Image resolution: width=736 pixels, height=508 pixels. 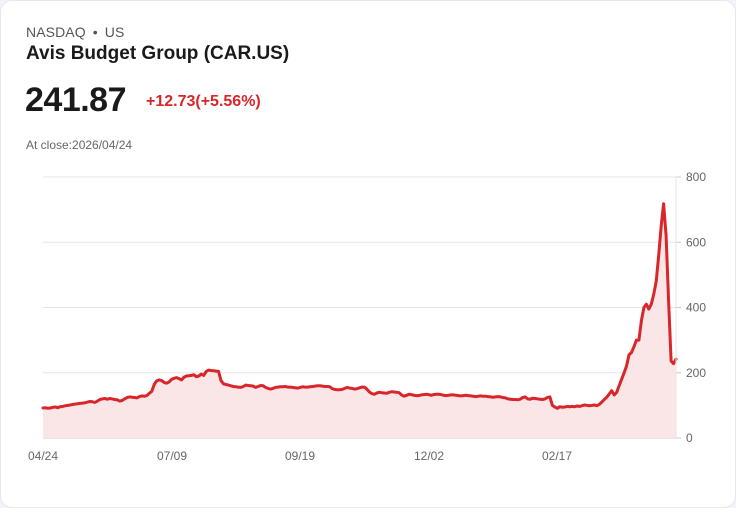 What do you see at coordinates (79, 145) in the screenshot?
I see `close-date: At close:2026/04/24` at bounding box center [79, 145].